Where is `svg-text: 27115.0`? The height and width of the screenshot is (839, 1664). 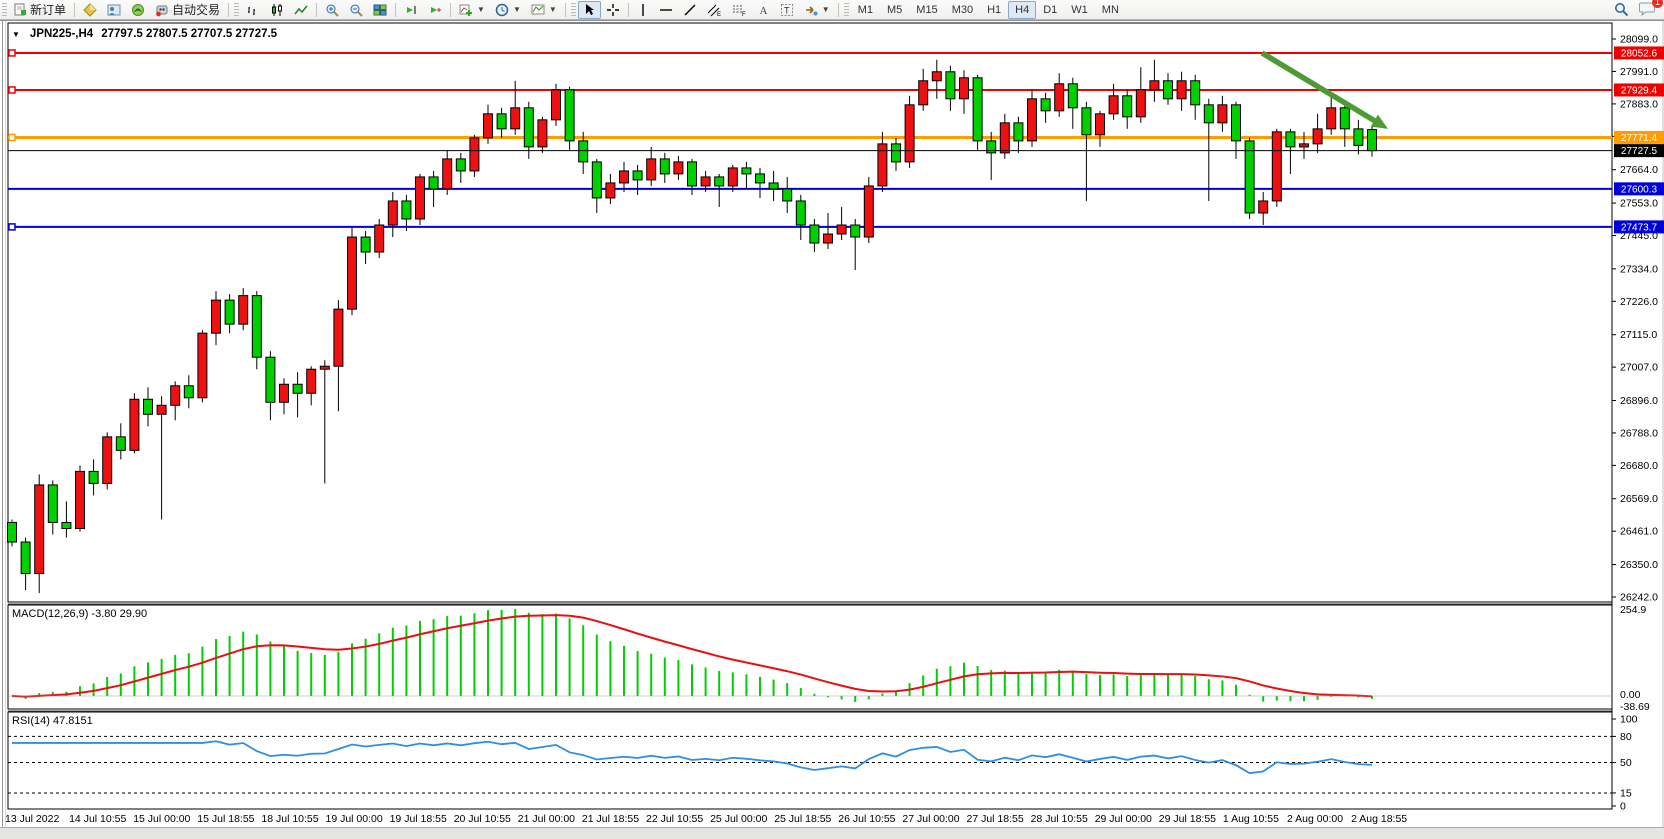 svg-text: 27115.0 is located at coordinates (1638, 335).